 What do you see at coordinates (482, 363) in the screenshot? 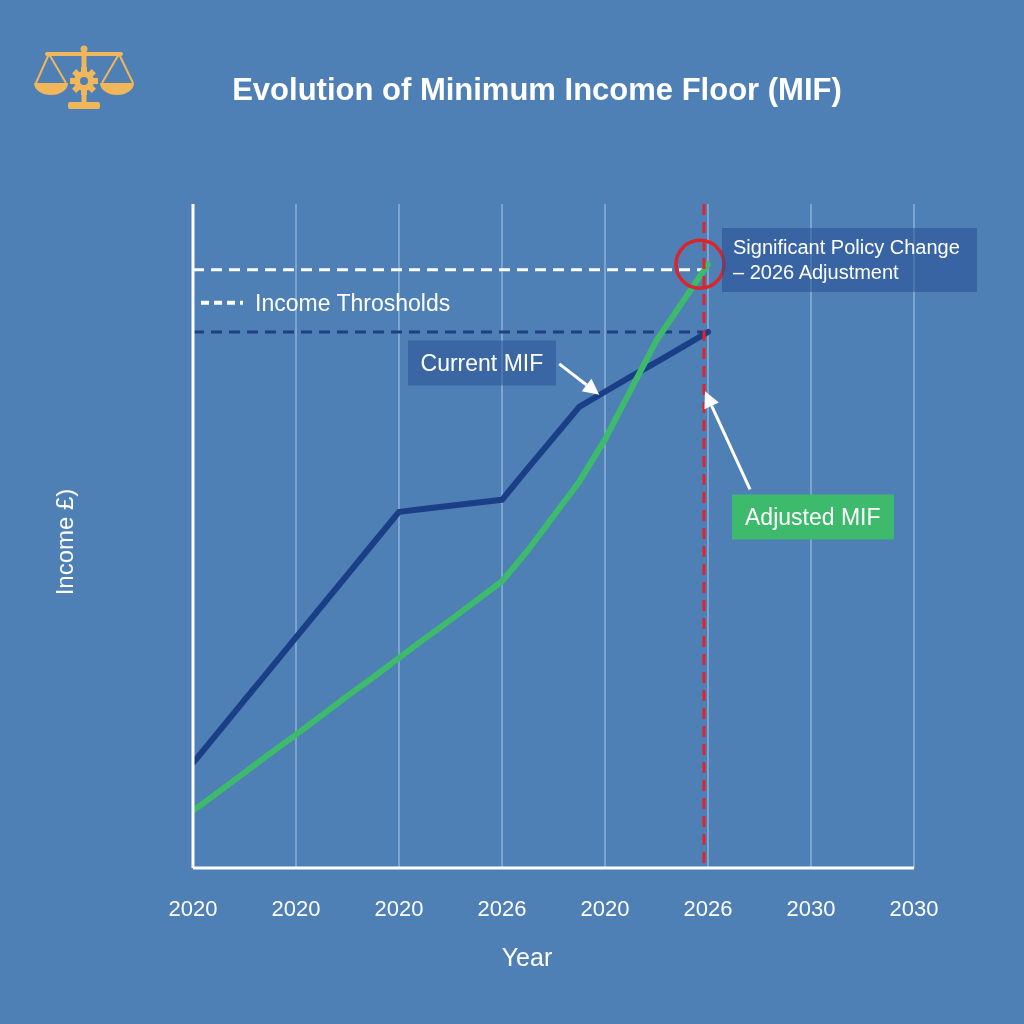
I see `text: Current MIF` at bounding box center [482, 363].